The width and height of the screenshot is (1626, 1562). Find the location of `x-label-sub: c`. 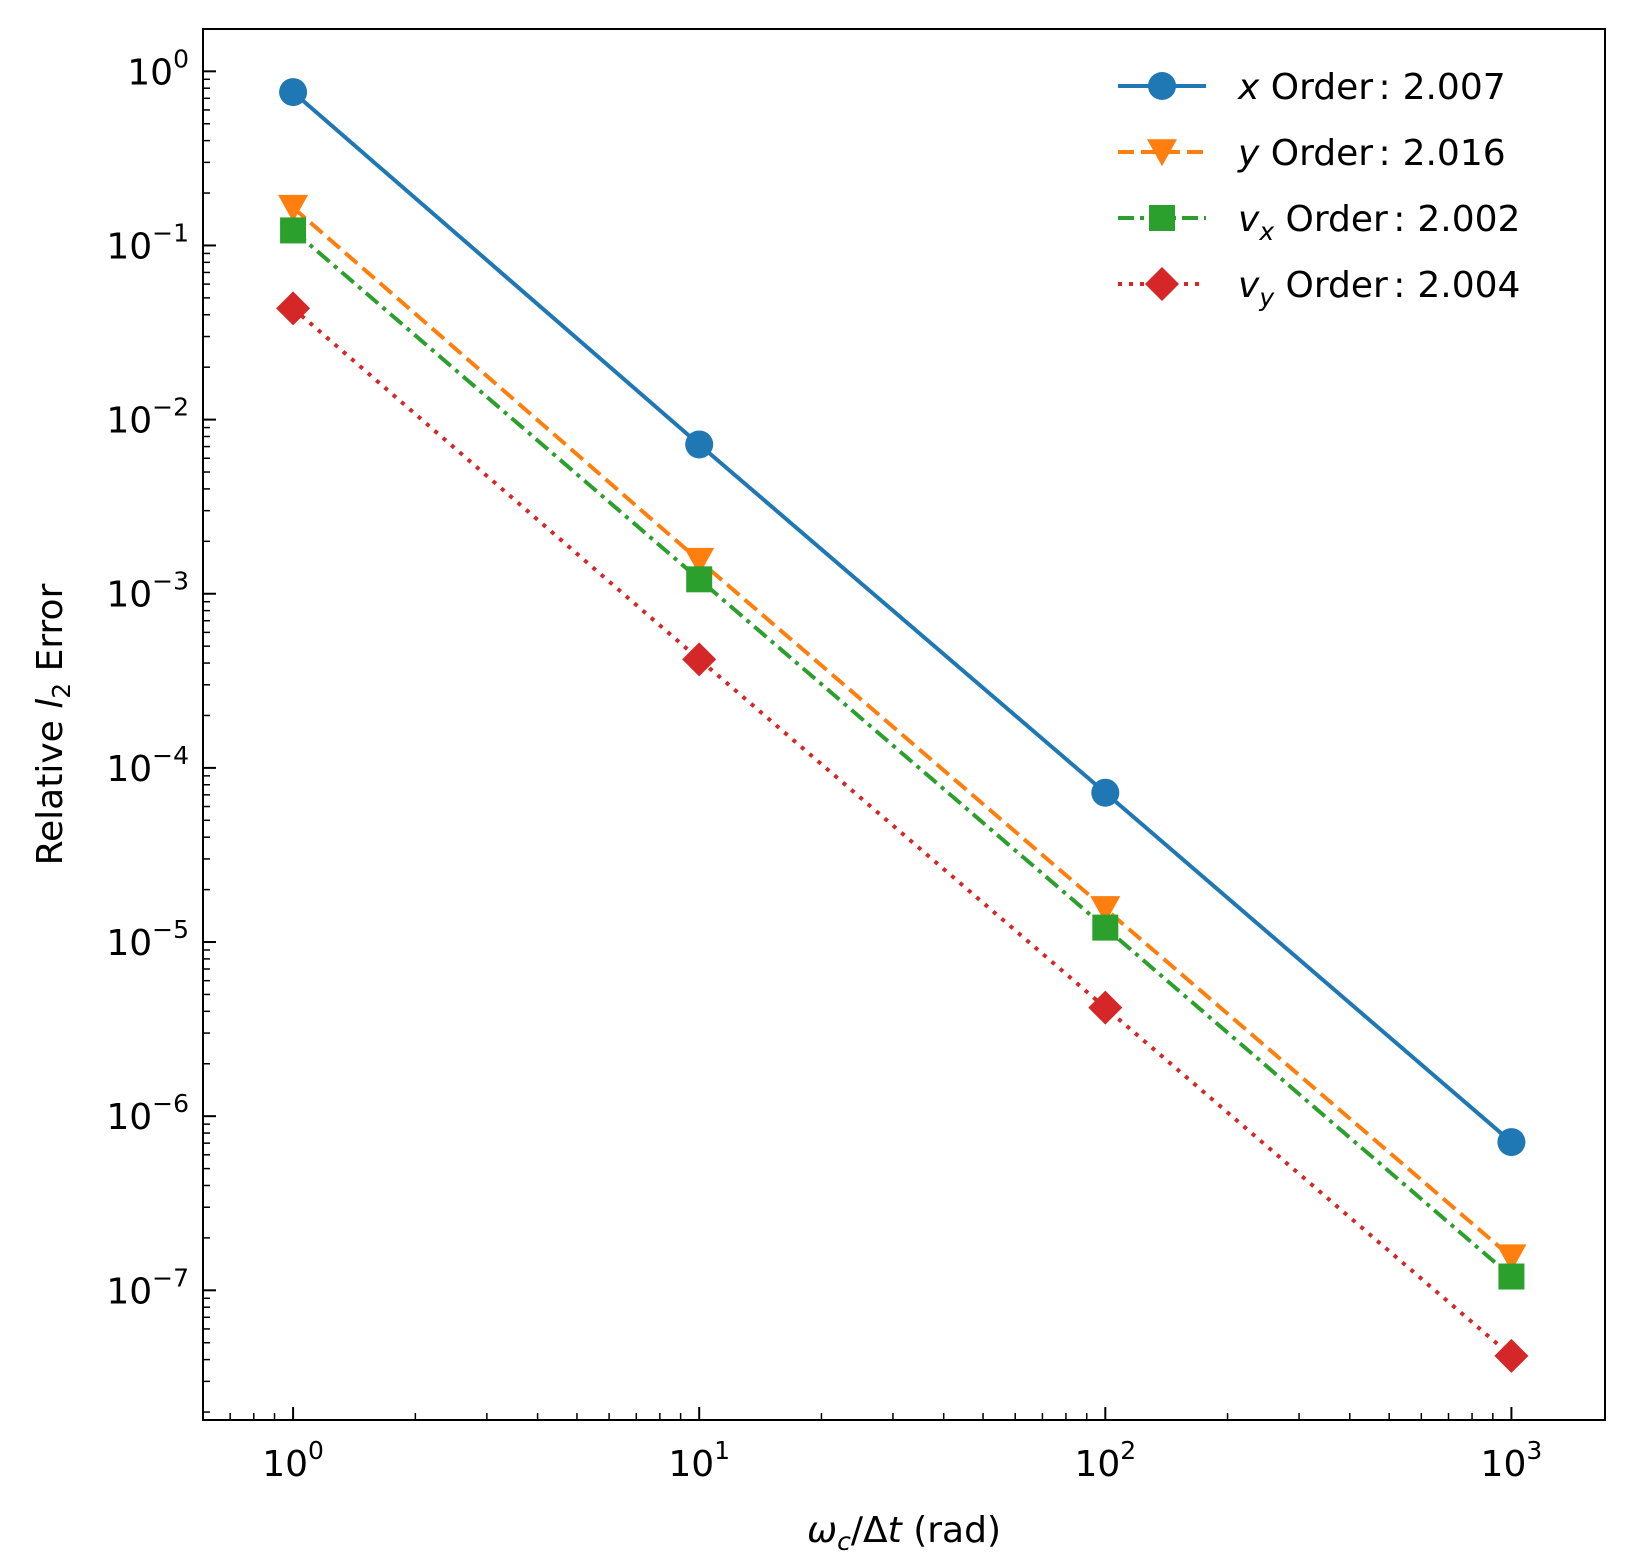

x-label-sub: c is located at coordinates (844, 1541).